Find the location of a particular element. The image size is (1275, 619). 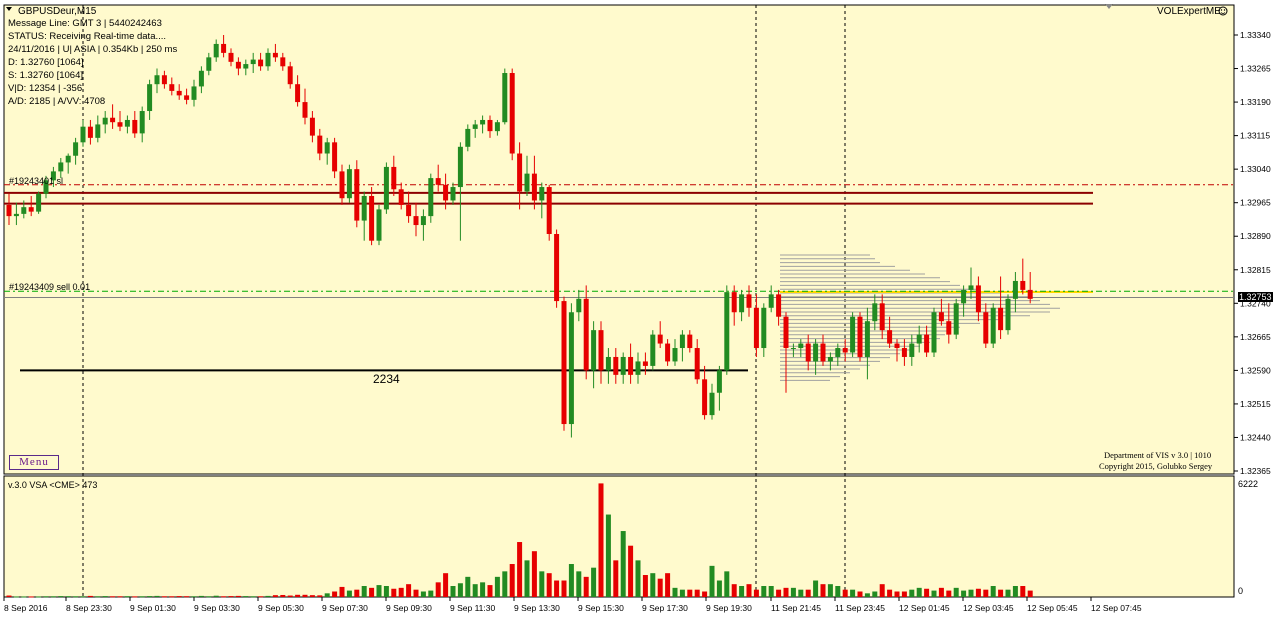

time-label: 8 Sep 23:30 is located at coordinates (89, 608).